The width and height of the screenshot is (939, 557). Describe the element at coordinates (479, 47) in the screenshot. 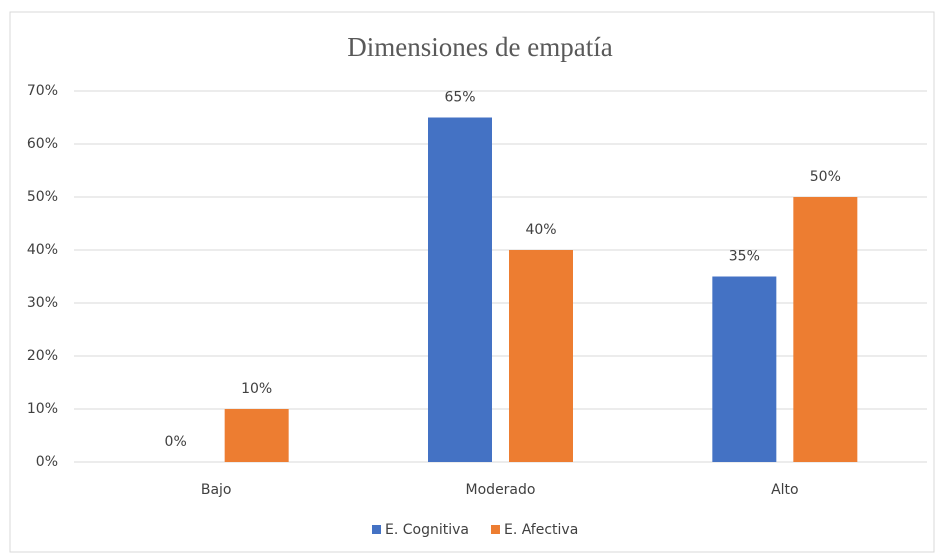

I see `chart-title: Dimensiones de empatía` at that location.